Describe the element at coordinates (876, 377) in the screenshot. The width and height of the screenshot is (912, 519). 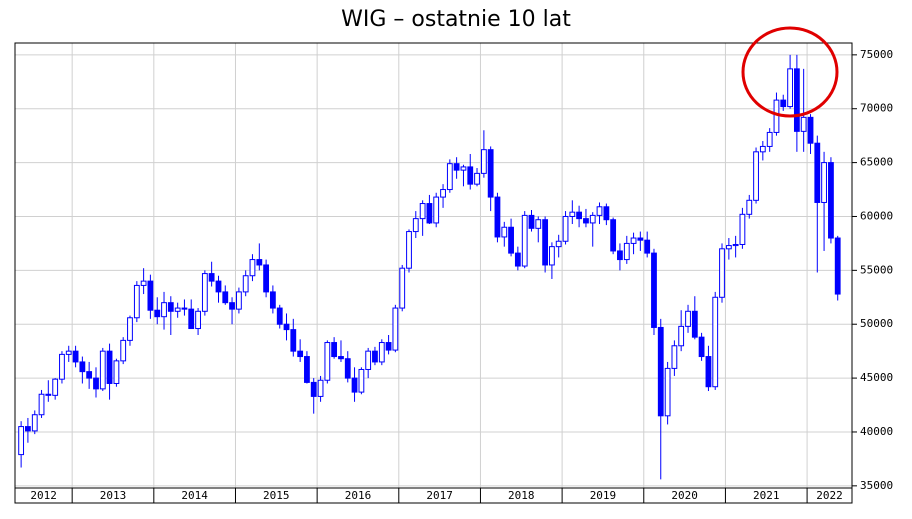
I see `y-tick-label: 45000` at that location.